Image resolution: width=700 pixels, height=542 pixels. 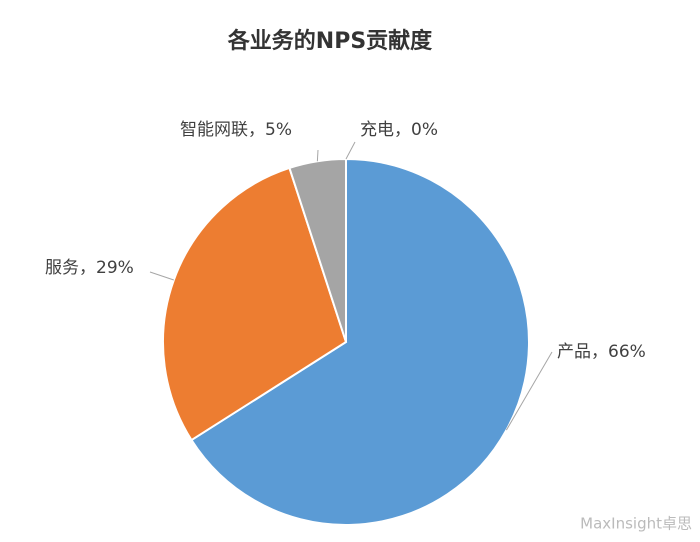 What do you see at coordinates (636, 524) in the screenshot?
I see `watermark: MaxInsight卓思` at bounding box center [636, 524].